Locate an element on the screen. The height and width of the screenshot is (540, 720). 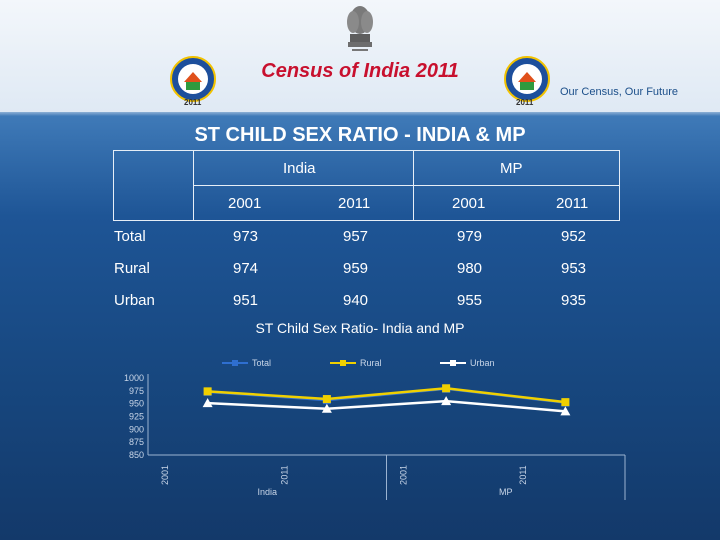
census-title: Census of India 2011 is located at coordinates (360, 71).